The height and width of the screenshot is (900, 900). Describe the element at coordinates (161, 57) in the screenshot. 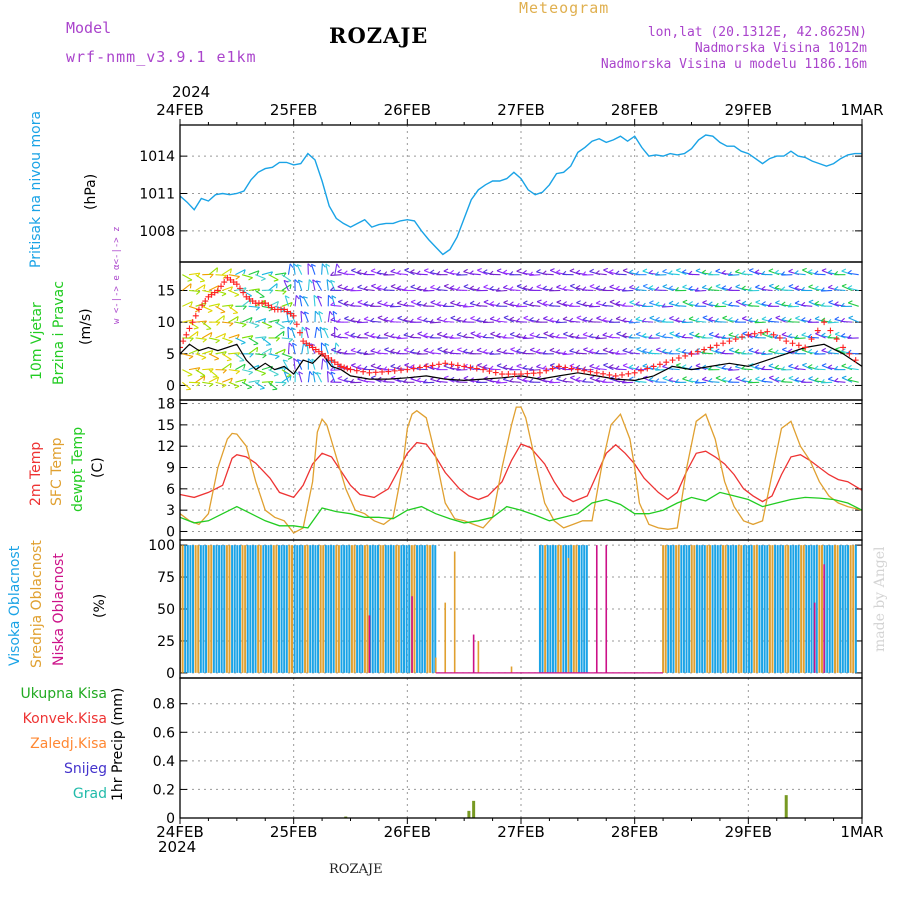

I see `model-name: wrf-nmm_v3.9.1 e1km` at that location.